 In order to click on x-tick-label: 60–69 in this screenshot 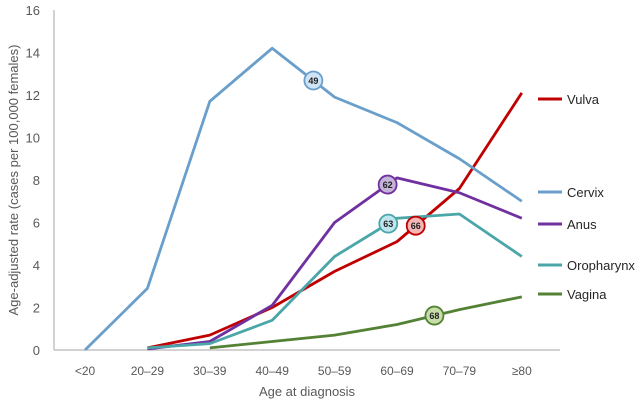, I will do `click(397, 371)`.